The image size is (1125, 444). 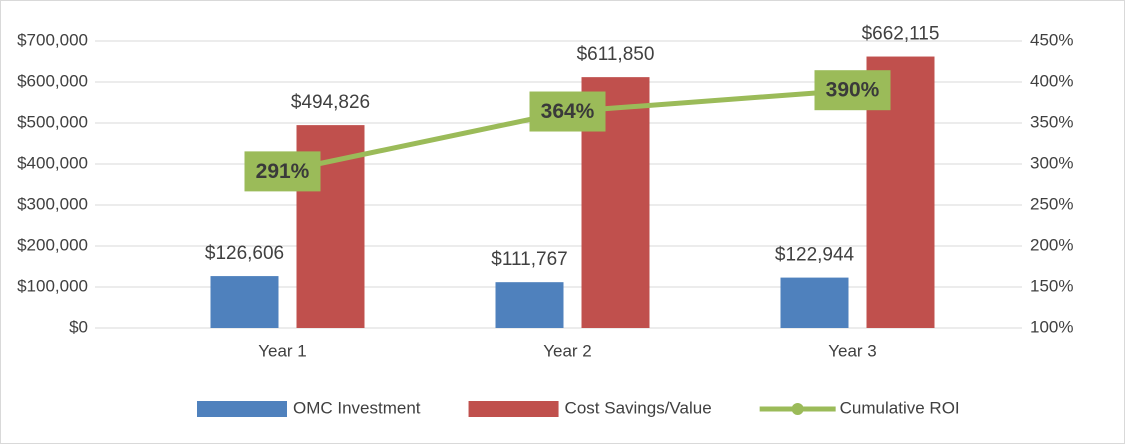 What do you see at coordinates (1051, 326) in the screenshot?
I see `y2-tick-label: 100%` at bounding box center [1051, 326].